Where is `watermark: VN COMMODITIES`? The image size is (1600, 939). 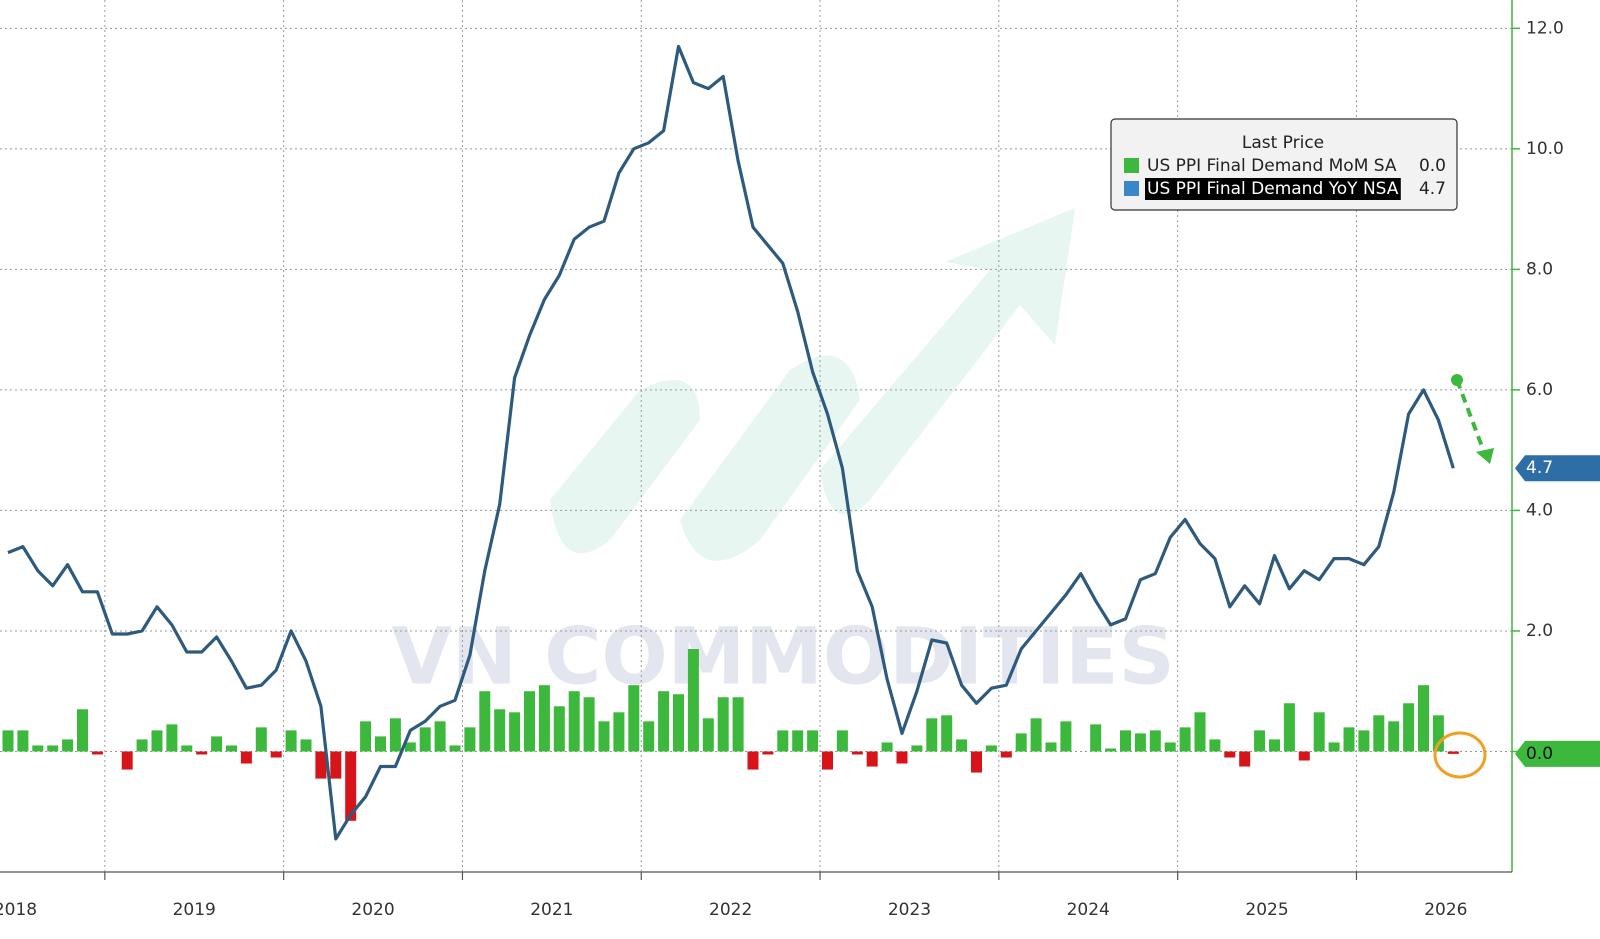 watermark: VN COMMODITIES is located at coordinates (782, 657).